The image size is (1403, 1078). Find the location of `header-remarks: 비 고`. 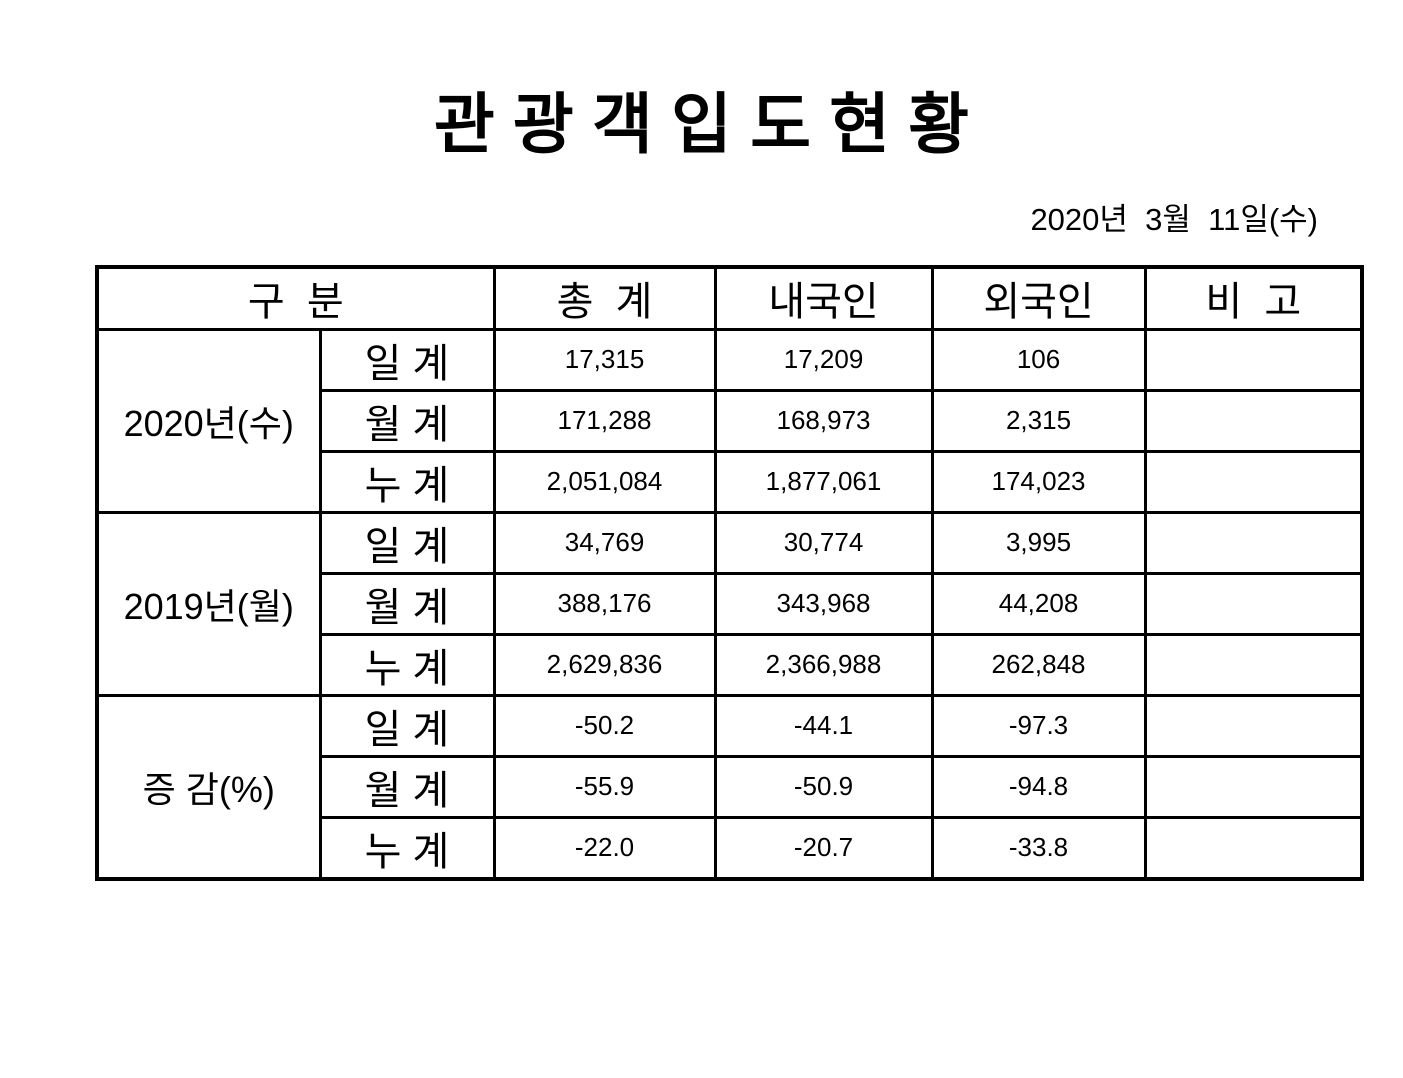

header-remarks: 비 고 is located at coordinates (1253, 298).